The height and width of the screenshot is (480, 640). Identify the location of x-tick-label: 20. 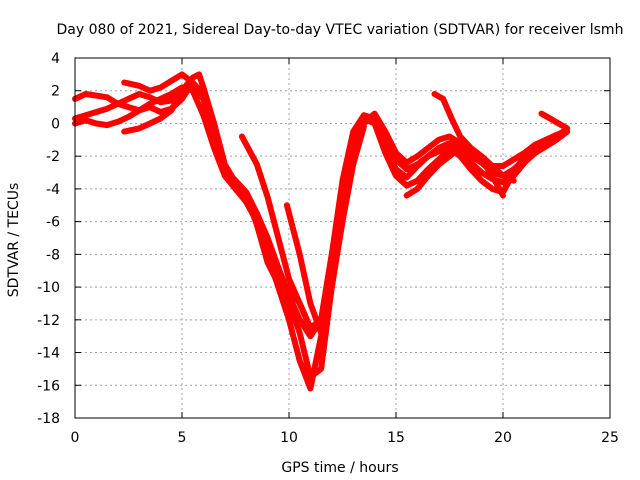
(503, 438).